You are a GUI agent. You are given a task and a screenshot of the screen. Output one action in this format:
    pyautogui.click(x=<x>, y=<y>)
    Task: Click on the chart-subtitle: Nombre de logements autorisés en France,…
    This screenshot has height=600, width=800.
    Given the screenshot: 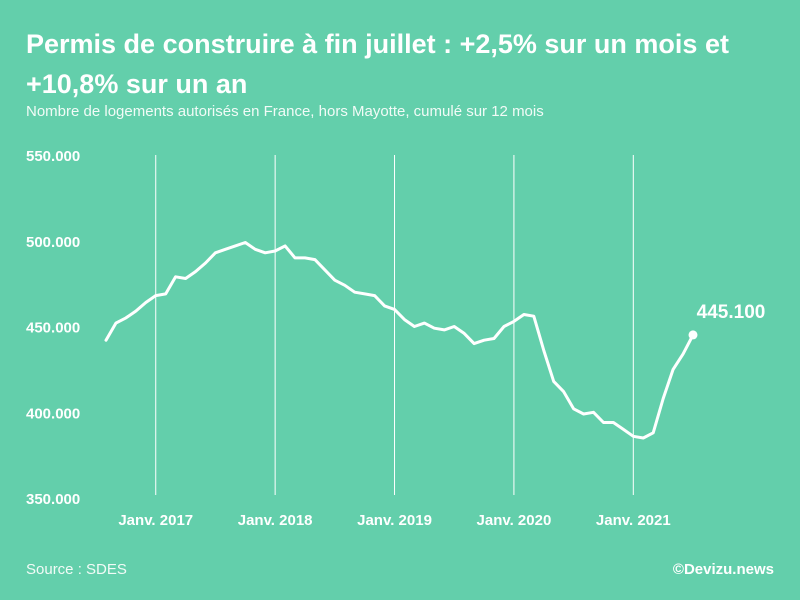 What is the action you would take?
    pyautogui.click(x=285, y=111)
    